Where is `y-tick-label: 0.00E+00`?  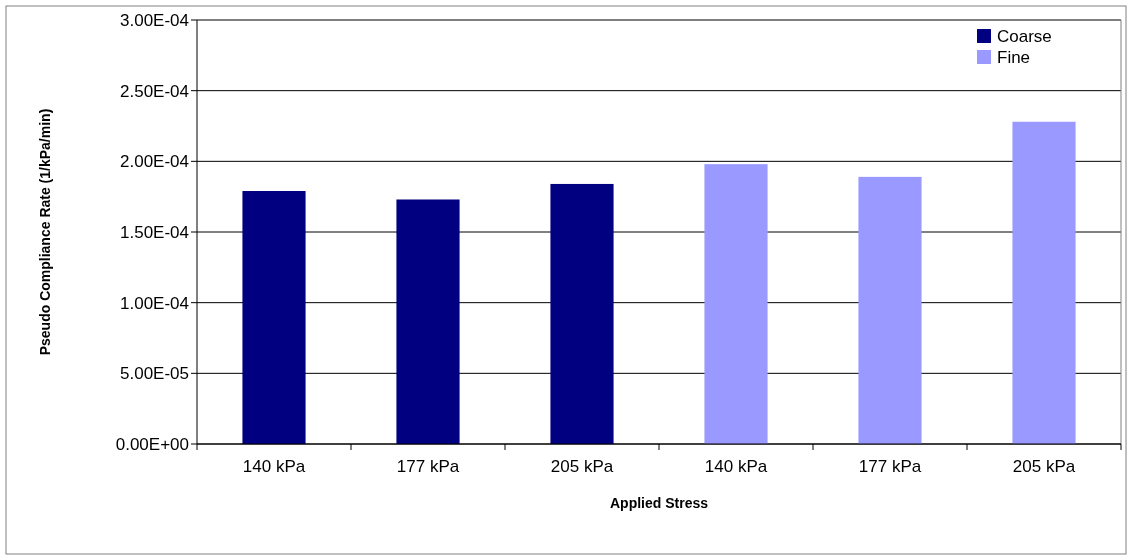
y-tick-label: 0.00E+00 is located at coordinates (152, 444).